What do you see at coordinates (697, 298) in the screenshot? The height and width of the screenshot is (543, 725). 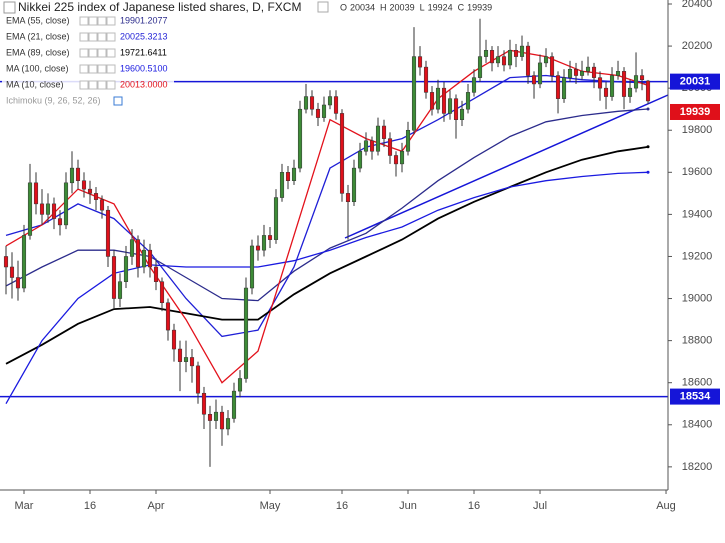 I see `y-tick-label: 19000` at bounding box center [697, 298].